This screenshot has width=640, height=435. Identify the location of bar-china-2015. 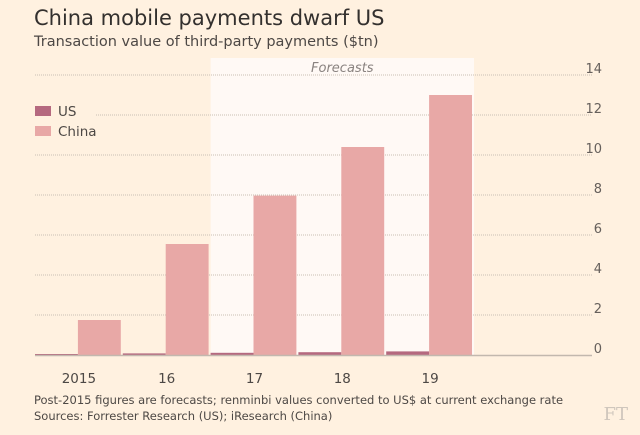
(99, 337).